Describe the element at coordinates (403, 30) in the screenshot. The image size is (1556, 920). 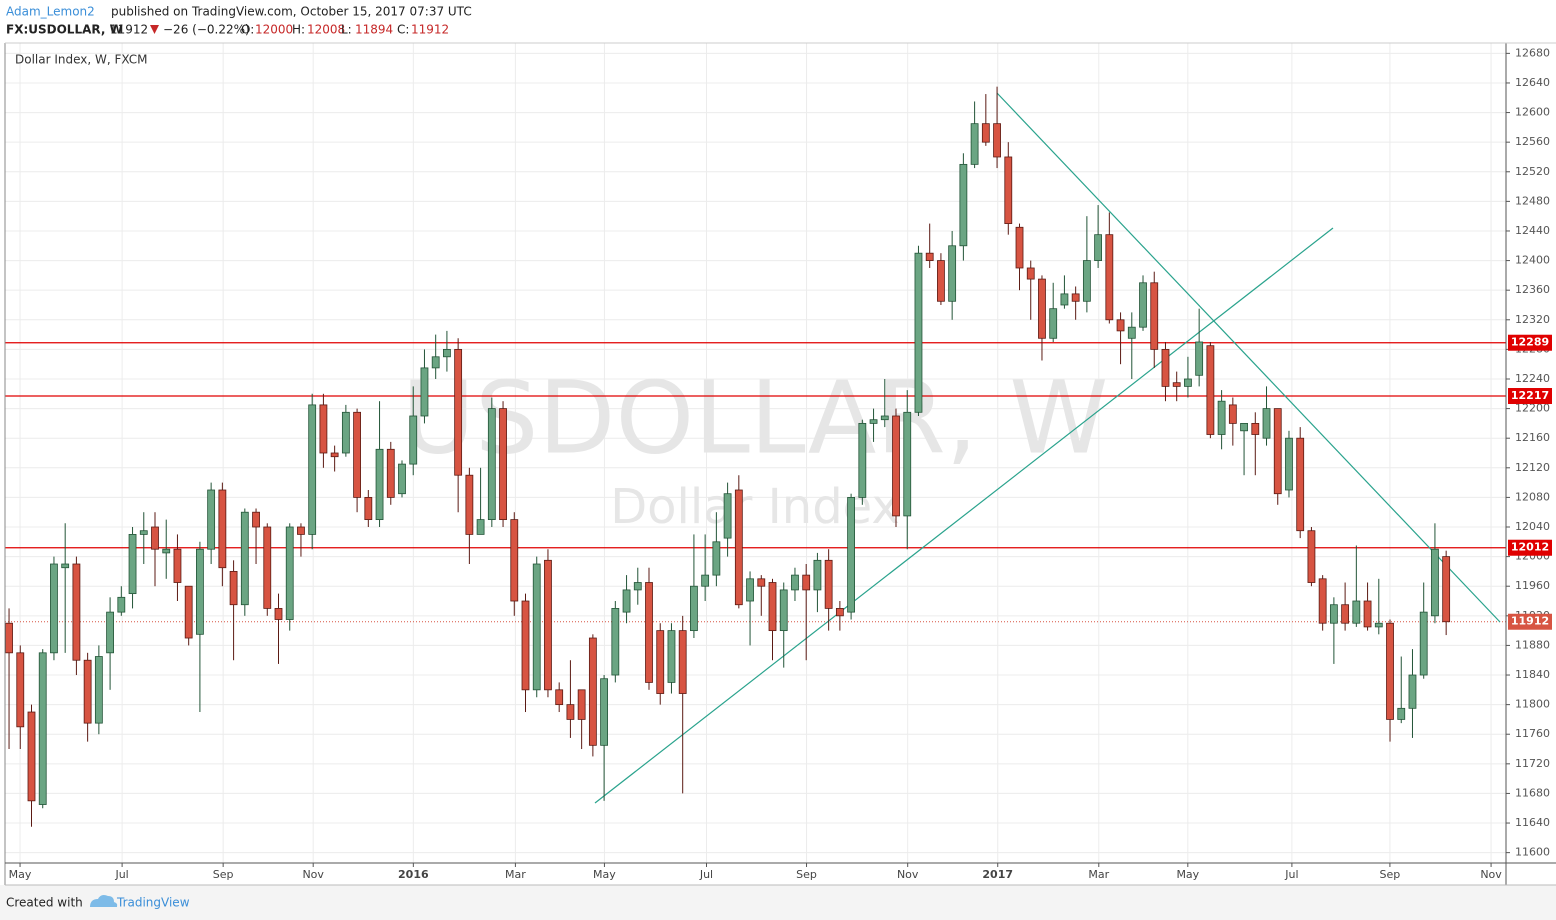
I see `close-label: C:` at that location.